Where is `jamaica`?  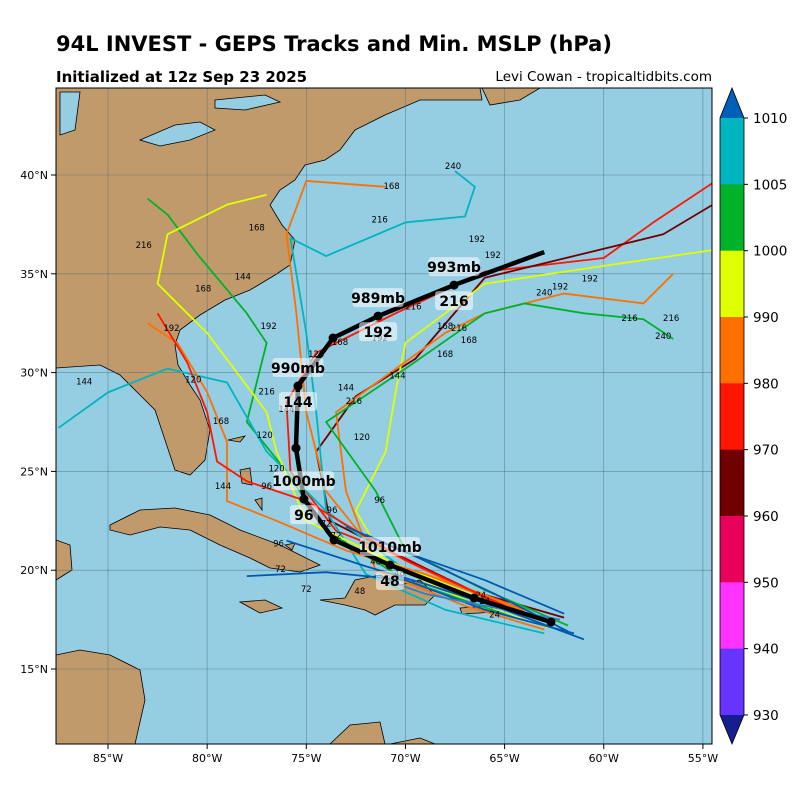 jamaica is located at coordinates (261, 606).